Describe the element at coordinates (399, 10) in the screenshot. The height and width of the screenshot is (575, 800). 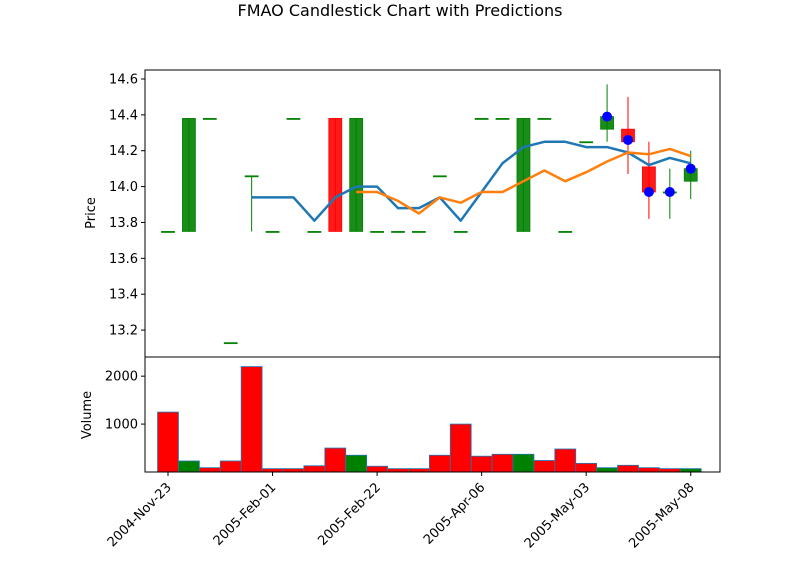
I see `chart-title: FMAO Candlestick Chart with Predictions` at that location.